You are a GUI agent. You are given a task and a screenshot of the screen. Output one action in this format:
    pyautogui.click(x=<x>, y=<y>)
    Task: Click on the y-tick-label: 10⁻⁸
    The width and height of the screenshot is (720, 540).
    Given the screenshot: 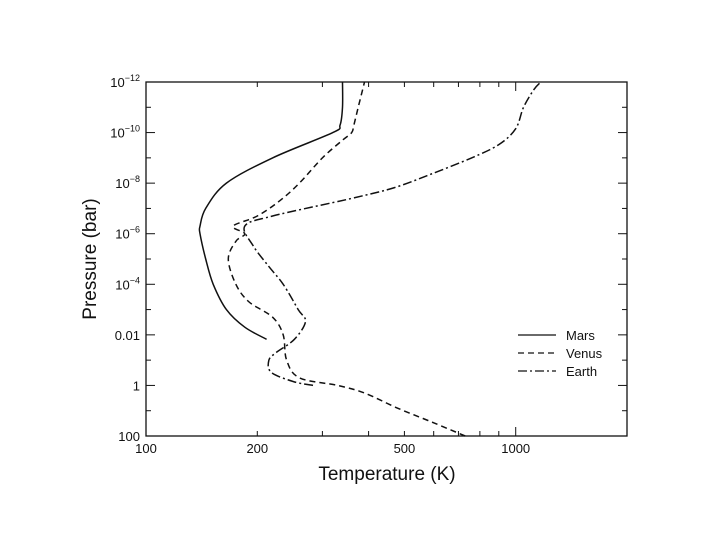 What is the action you would take?
    pyautogui.click(x=127, y=182)
    